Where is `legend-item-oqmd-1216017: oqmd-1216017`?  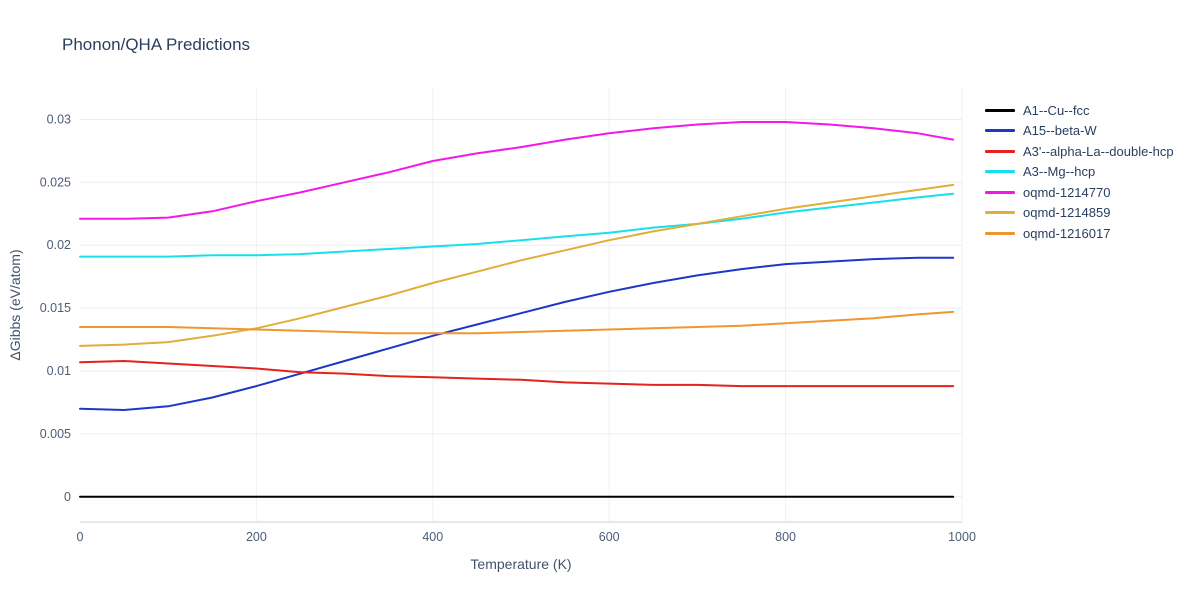
legend-item-oqmd-1216017: oqmd-1216017 is located at coordinates (1079, 233).